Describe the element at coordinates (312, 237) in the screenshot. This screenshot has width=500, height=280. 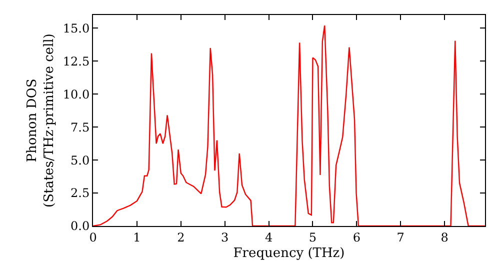
I see `x-tick-label: 5` at that location.